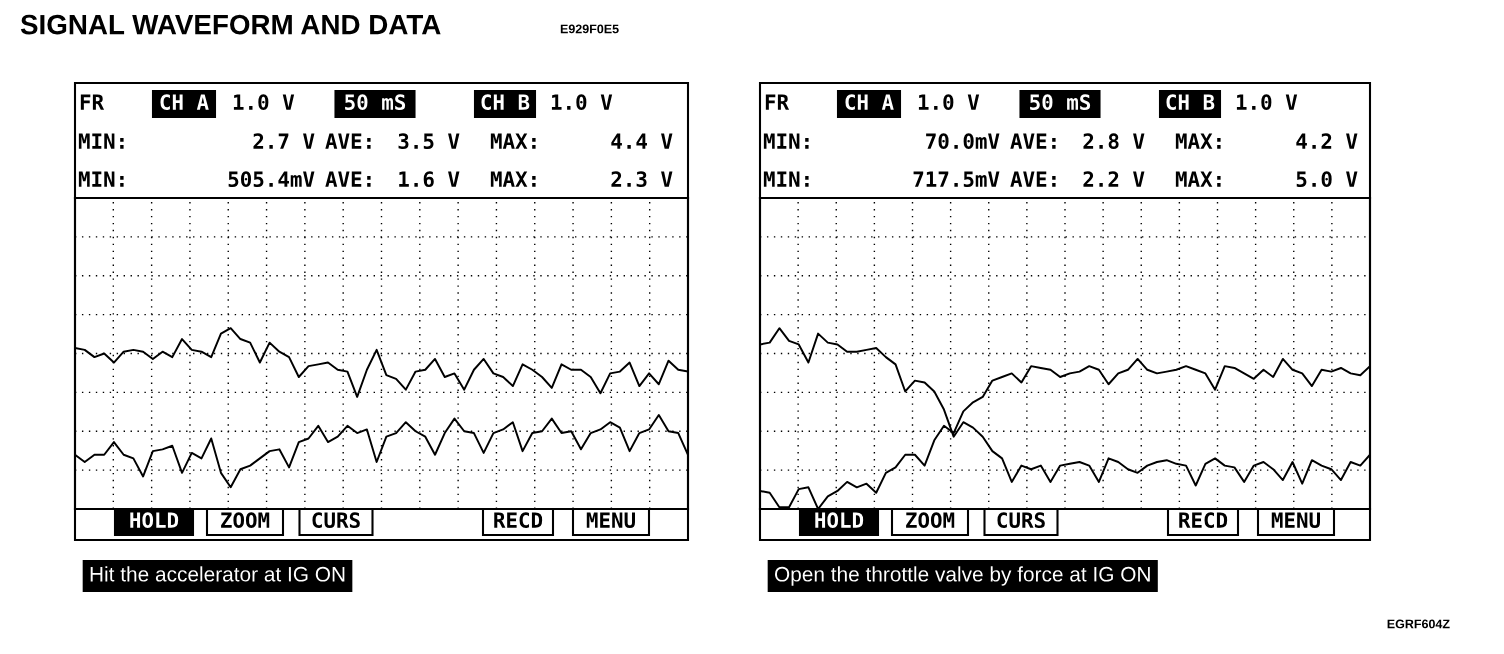 The image size is (1504, 654). Describe the element at coordinates (963, 141) in the screenshot. I see `text: 70.0mV` at that location.